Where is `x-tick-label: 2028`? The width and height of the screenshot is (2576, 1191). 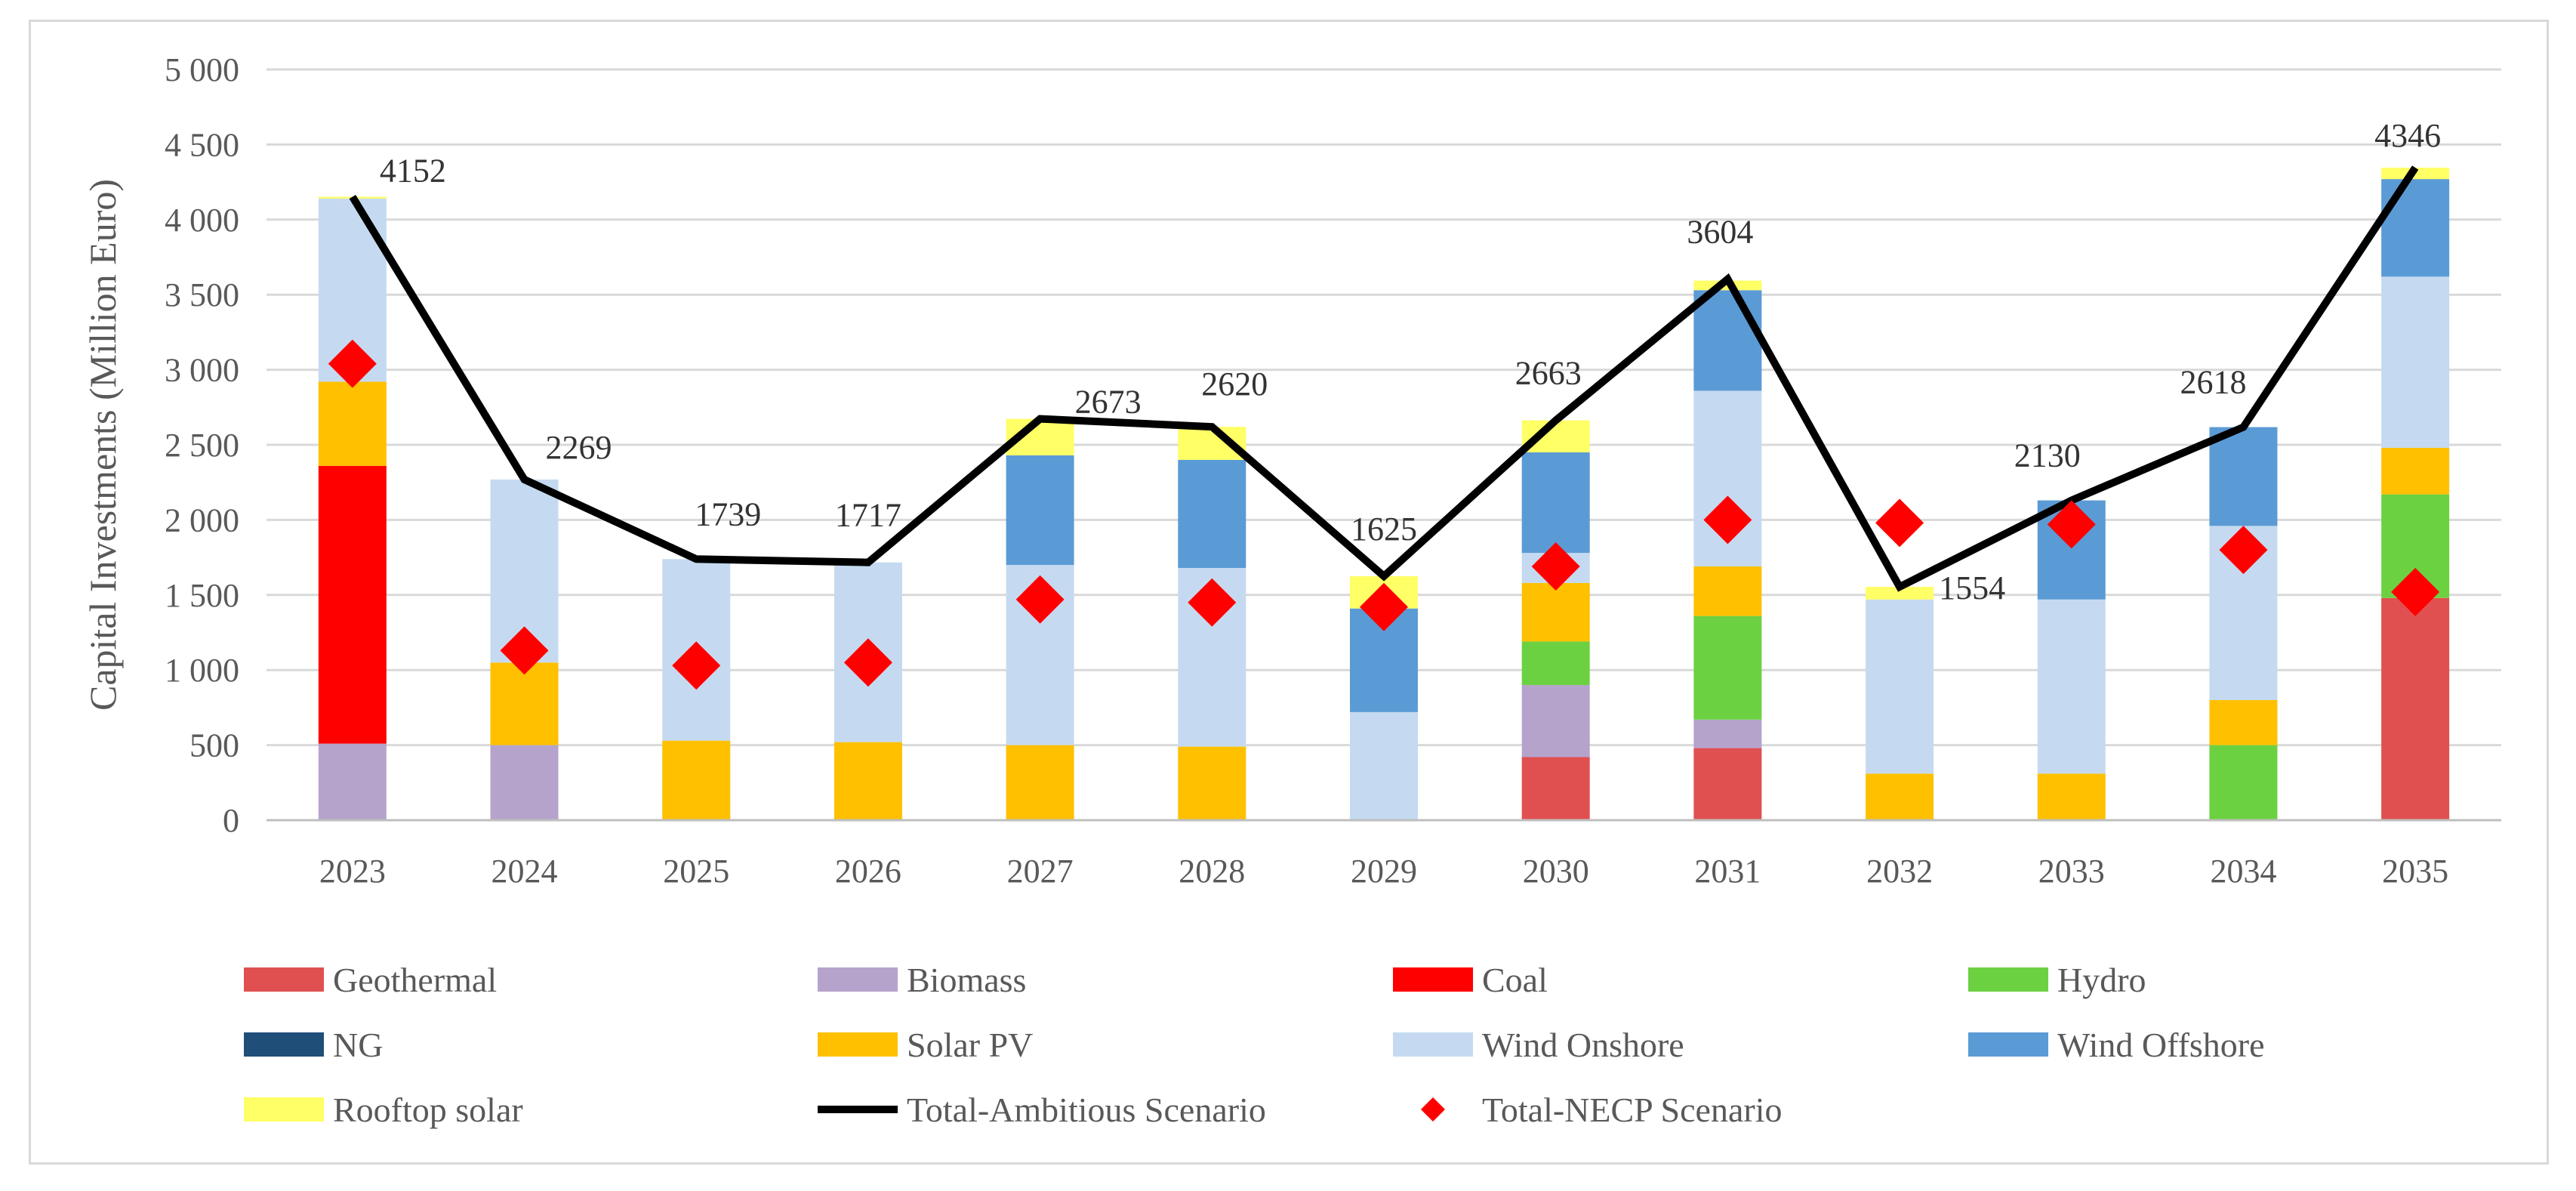
x-tick-label: 2028 is located at coordinates (1212, 871).